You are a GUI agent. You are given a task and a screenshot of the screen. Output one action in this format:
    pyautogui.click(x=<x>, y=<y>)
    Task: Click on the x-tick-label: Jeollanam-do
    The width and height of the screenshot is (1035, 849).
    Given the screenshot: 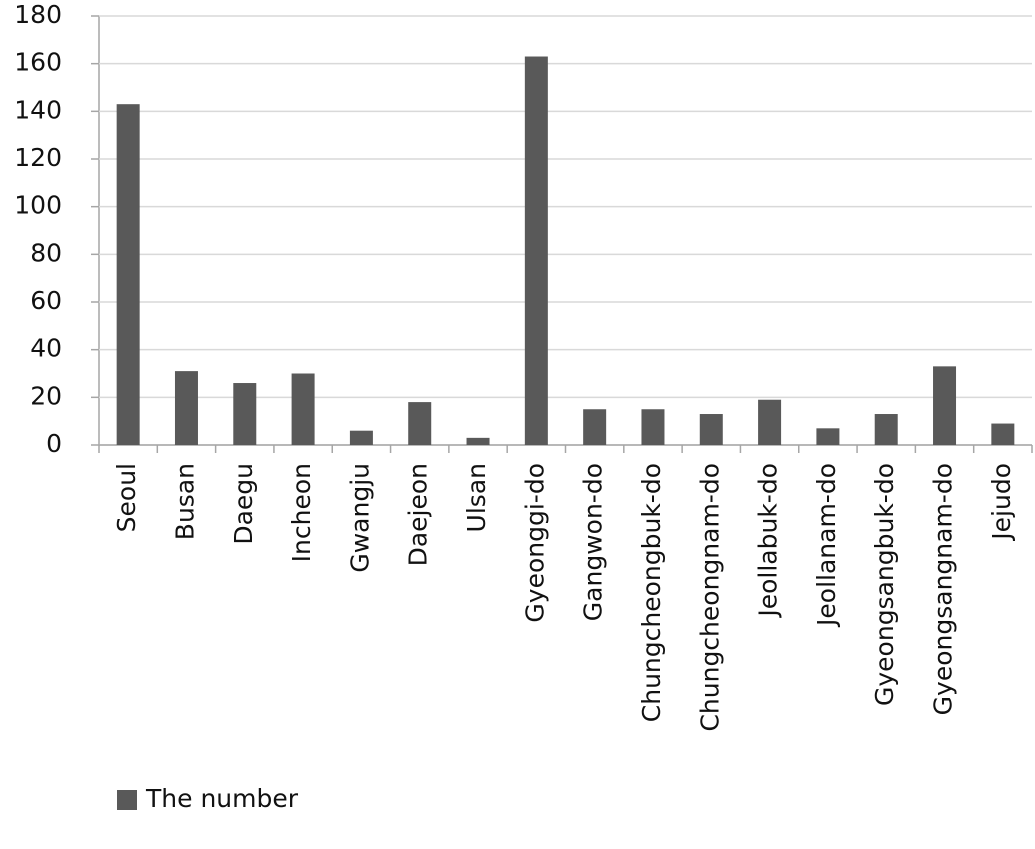 What is the action you would take?
    pyautogui.click(x=826, y=545)
    